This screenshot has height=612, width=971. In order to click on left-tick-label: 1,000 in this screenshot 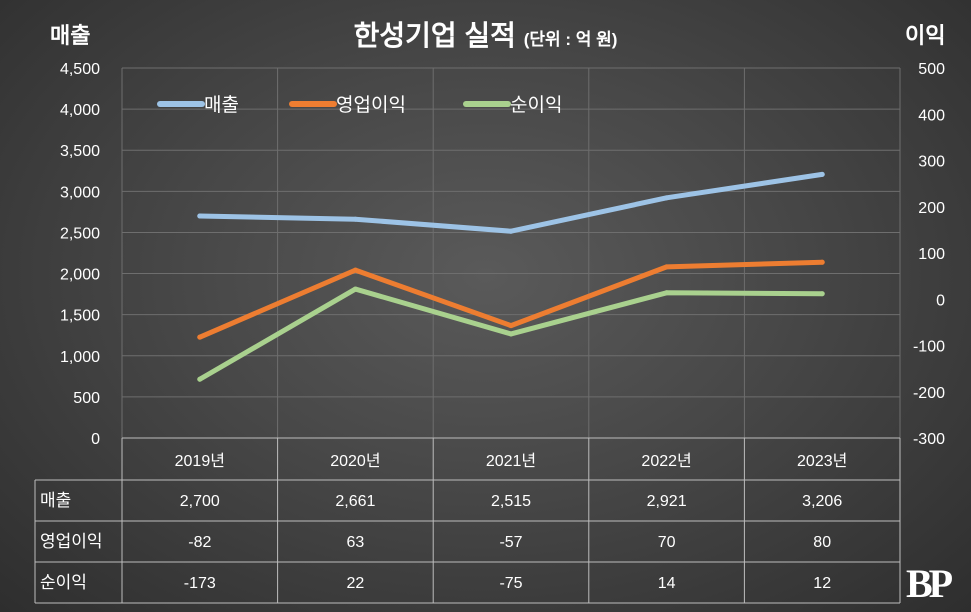, I will do `click(80, 357)`.